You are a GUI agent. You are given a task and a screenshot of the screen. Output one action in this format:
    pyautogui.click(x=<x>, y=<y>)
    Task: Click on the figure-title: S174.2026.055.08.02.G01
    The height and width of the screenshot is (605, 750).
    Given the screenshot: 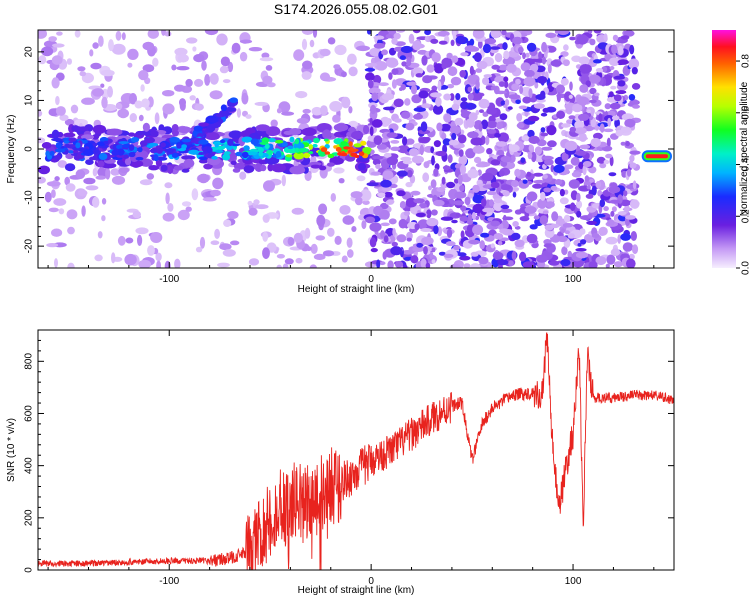 What is the action you would take?
    pyautogui.click(x=356, y=9)
    